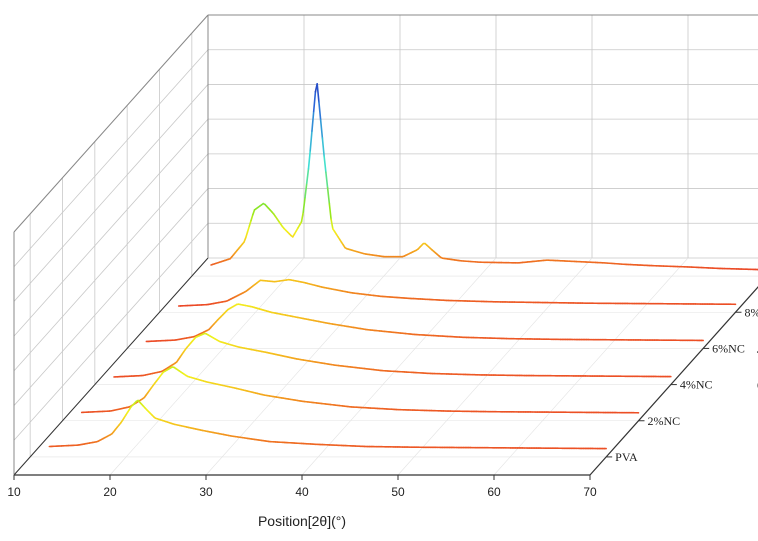  Describe the element at coordinates (206, 492) in the screenshot. I see `x-tick-label: 30` at that location.